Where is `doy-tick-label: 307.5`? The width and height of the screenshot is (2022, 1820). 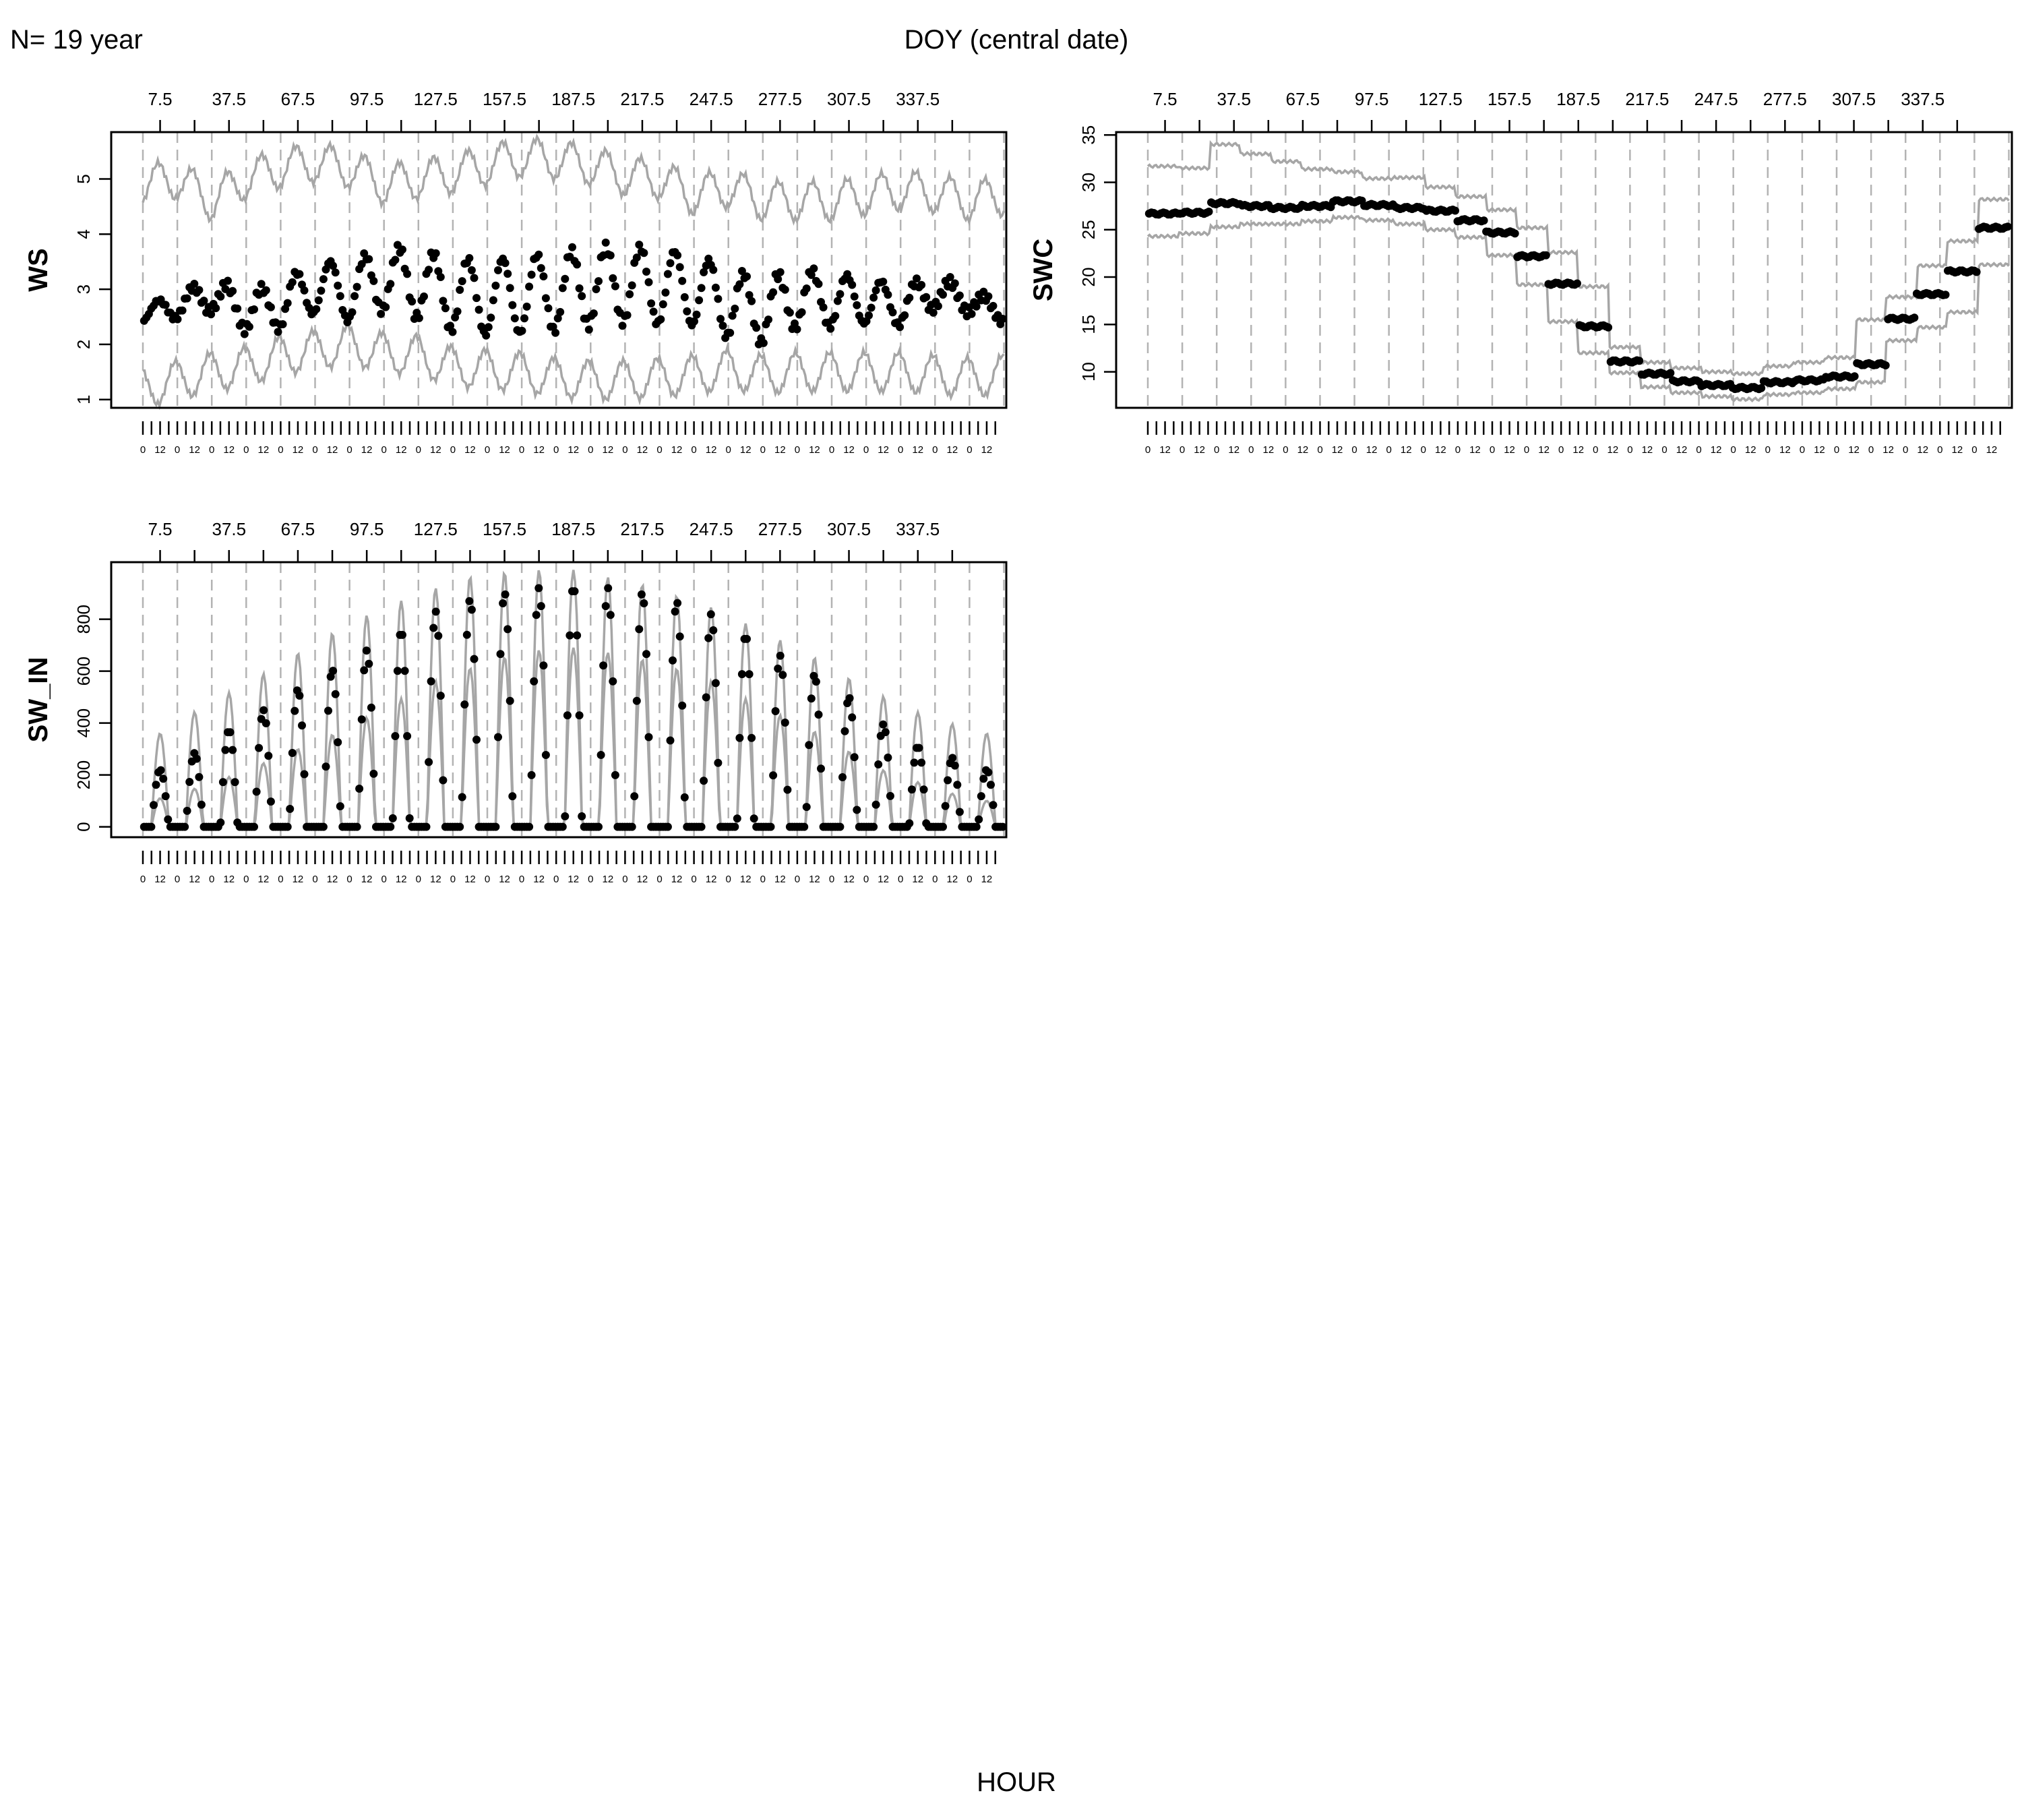 doy-tick-label: 307.5 is located at coordinates (849, 99).